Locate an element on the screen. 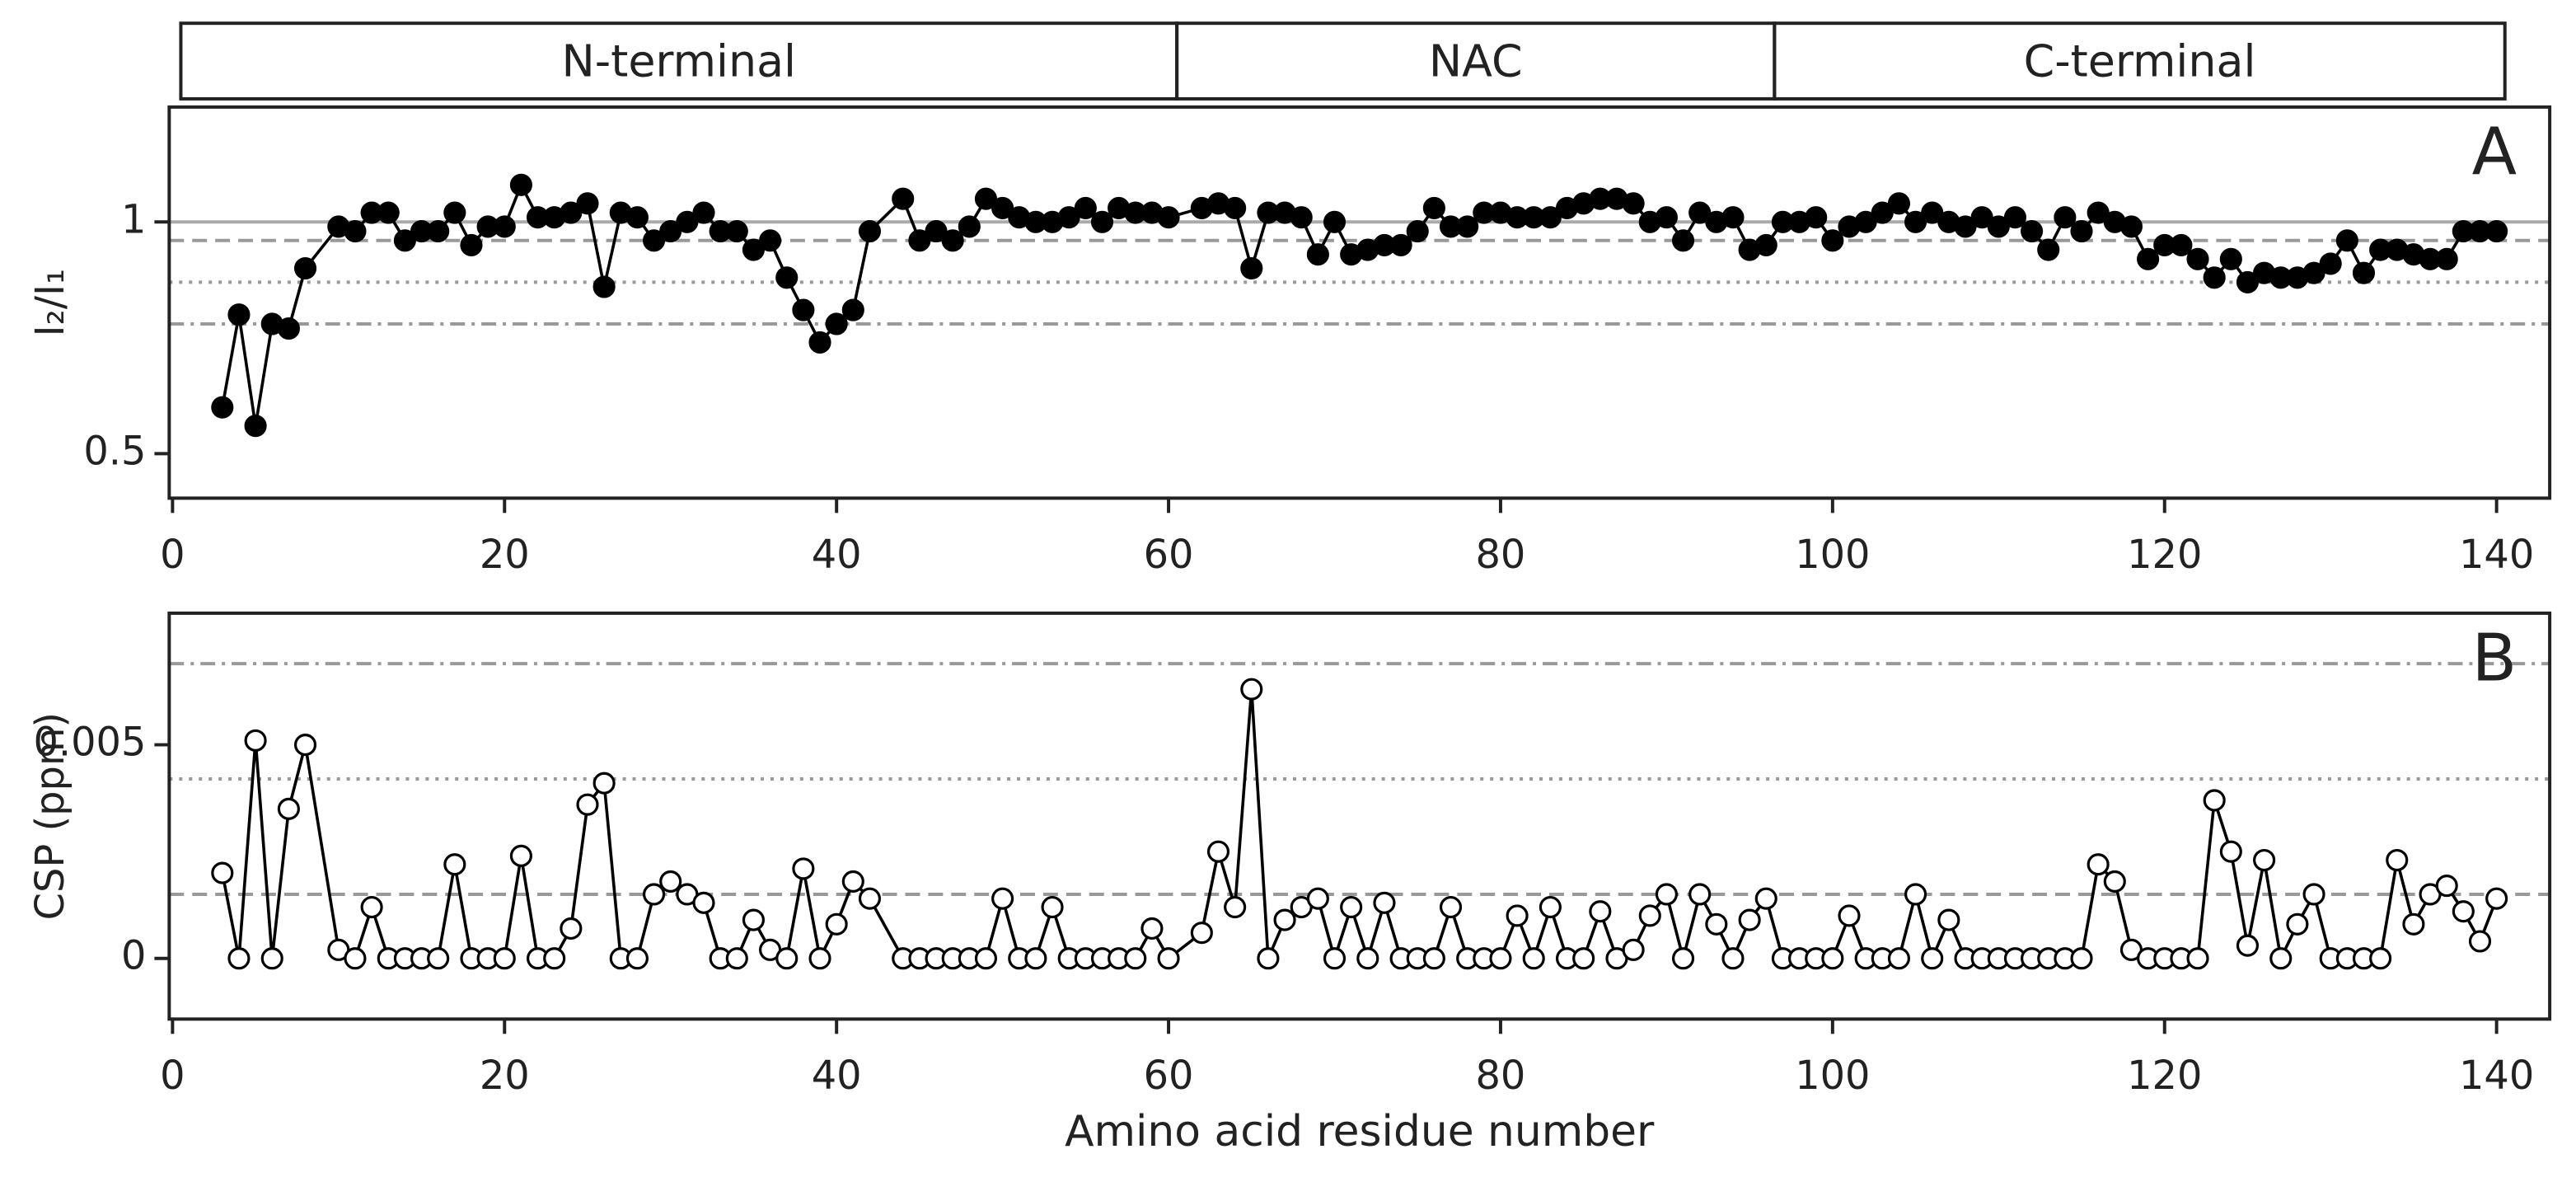 Image resolution: width=2576 pixels, height=1182 pixels. x-tick-label: 0 is located at coordinates (172, 555).